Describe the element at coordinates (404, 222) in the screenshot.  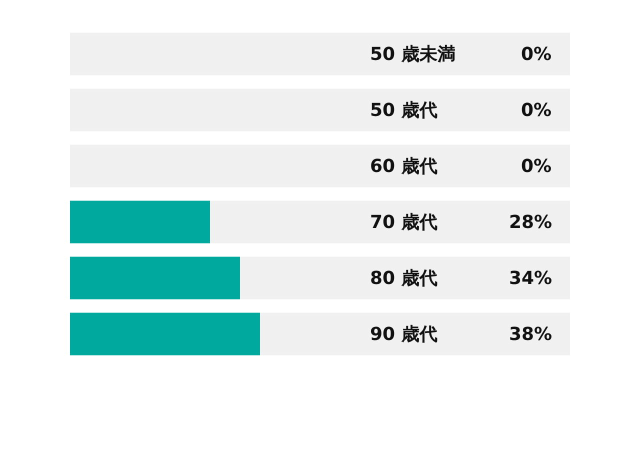
I see `y-tick-label: 70 歳代` at that location.